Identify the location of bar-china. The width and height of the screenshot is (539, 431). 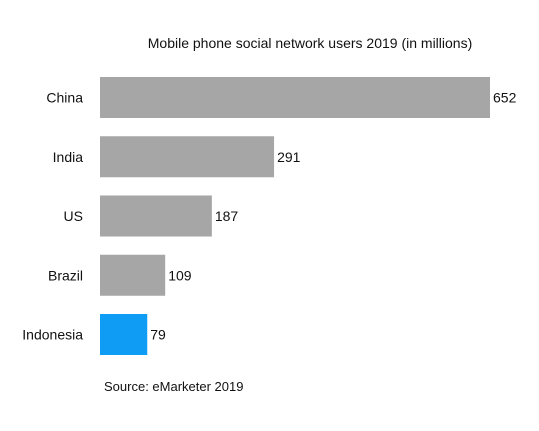
(295, 97).